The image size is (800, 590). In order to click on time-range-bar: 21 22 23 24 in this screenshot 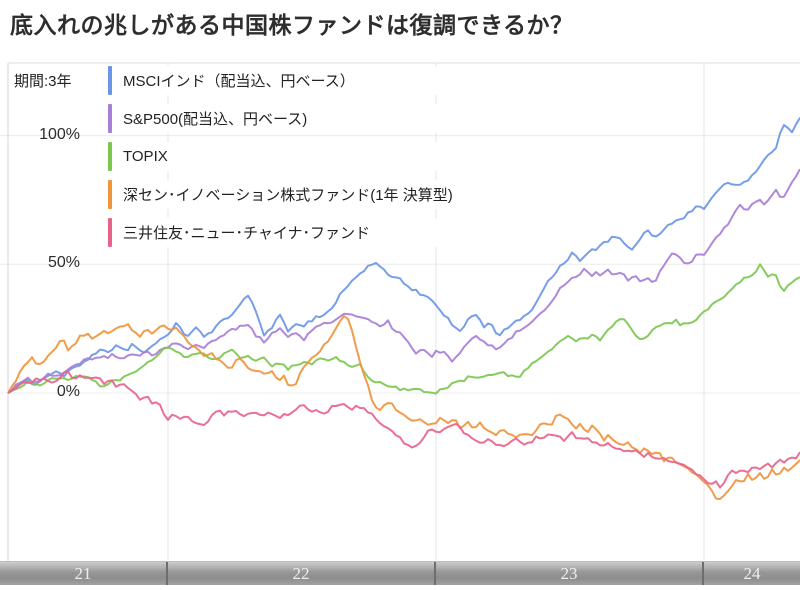, I will do `click(400, 573)`.